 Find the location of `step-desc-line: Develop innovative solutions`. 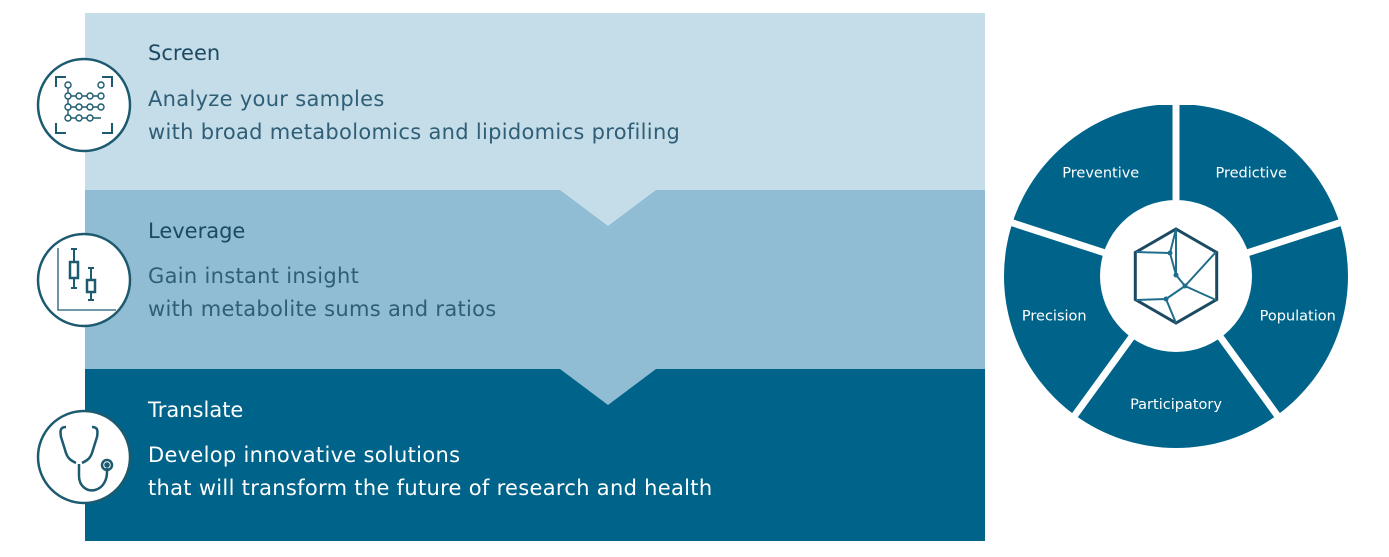

step-desc-line: Develop innovative solutions is located at coordinates (304, 455).